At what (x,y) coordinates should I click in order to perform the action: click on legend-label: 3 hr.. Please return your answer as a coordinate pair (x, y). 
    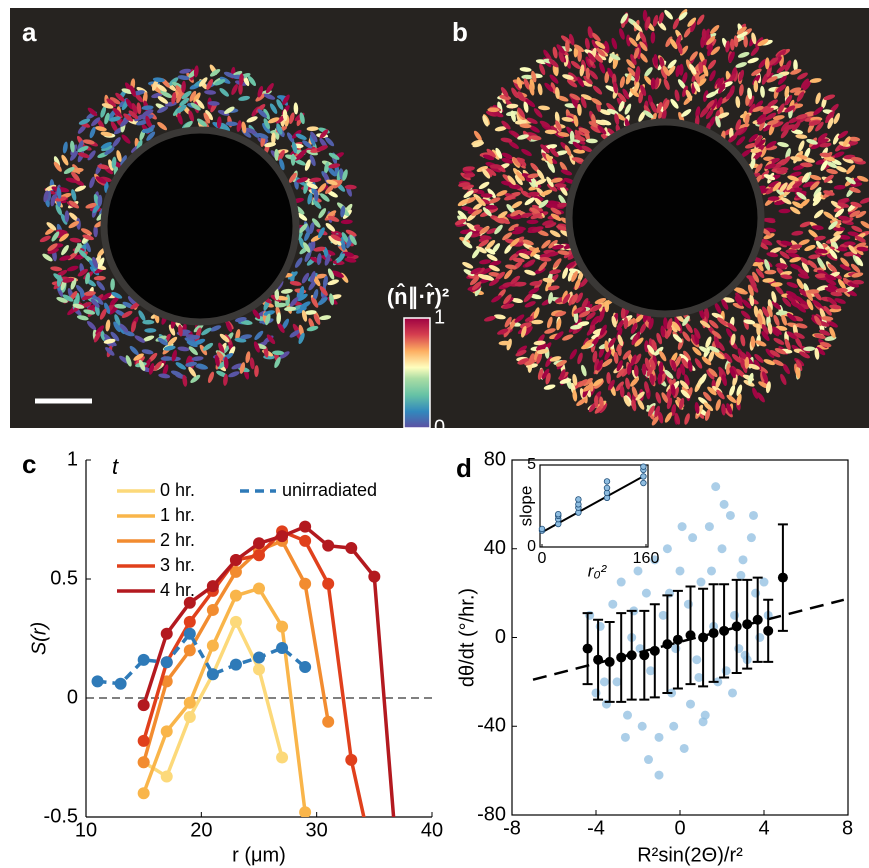
    Looking at the image, I should click on (177, 565).